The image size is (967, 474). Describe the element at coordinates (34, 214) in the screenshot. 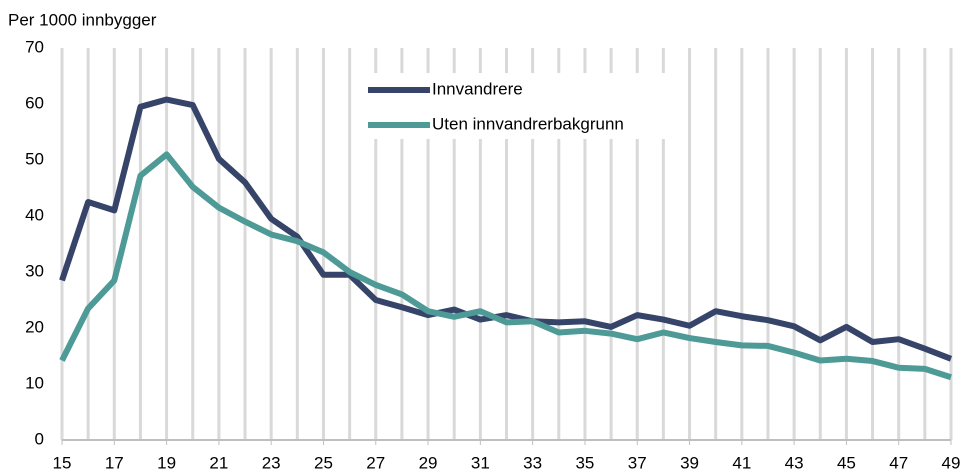

I see `y-tick-label: 40` at that location.